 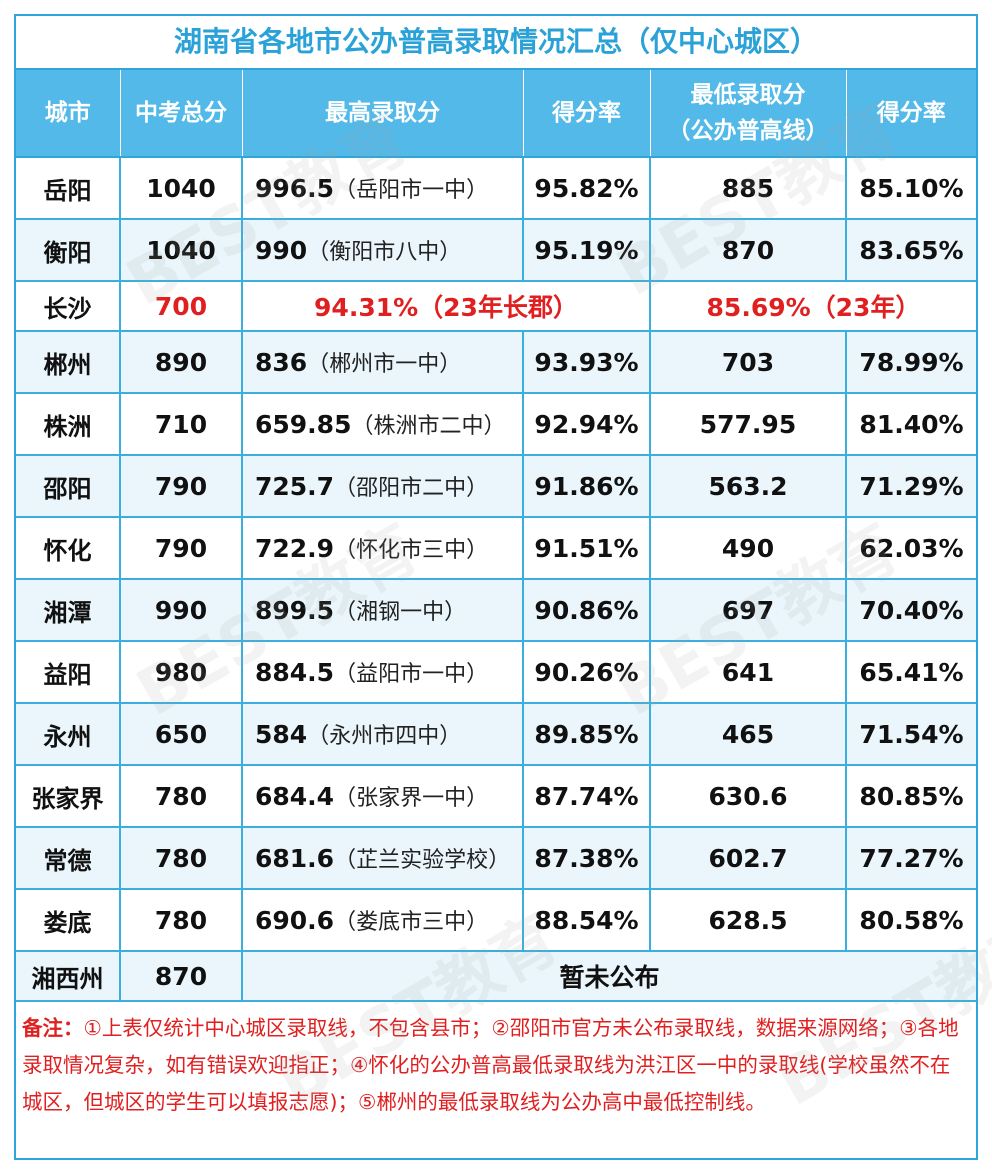 What do you see at coordinates (281, 362) in the screenshot?
I see `highest-score: 836` at bounding box center [281, 362].